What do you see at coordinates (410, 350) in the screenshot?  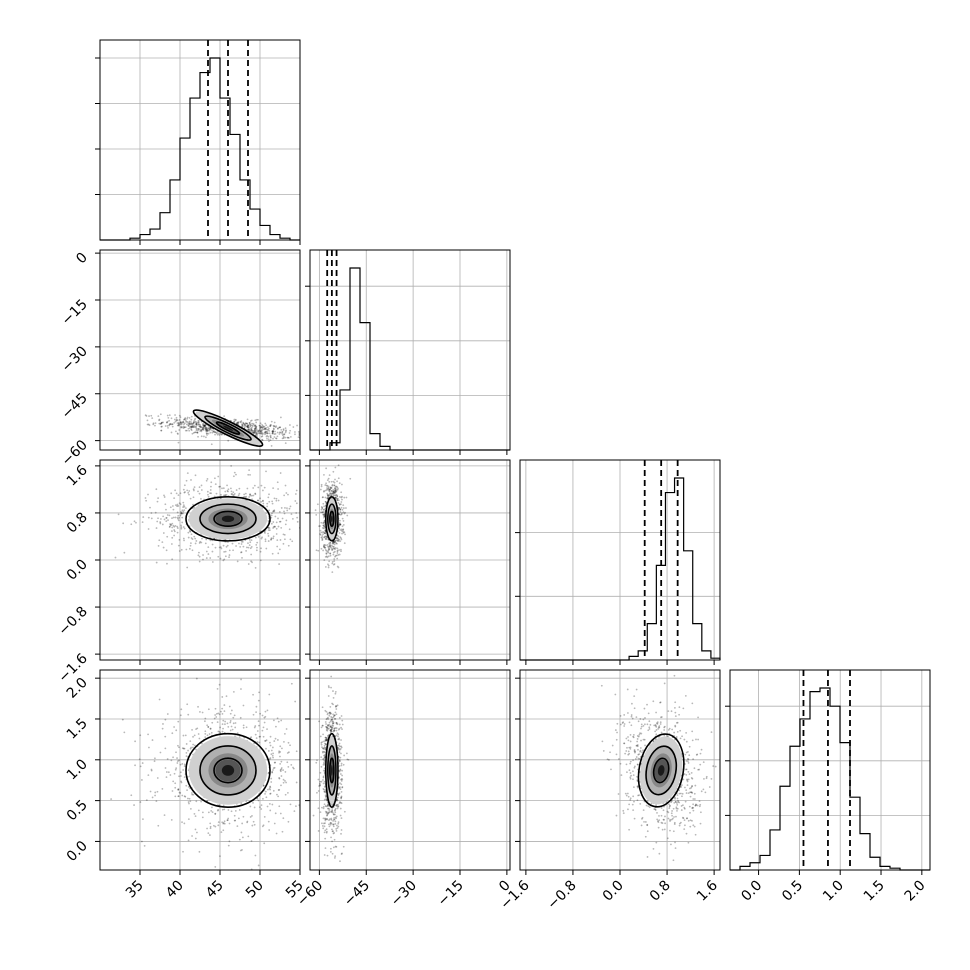 I see `panel-frame` at bounding box center [410, 350].